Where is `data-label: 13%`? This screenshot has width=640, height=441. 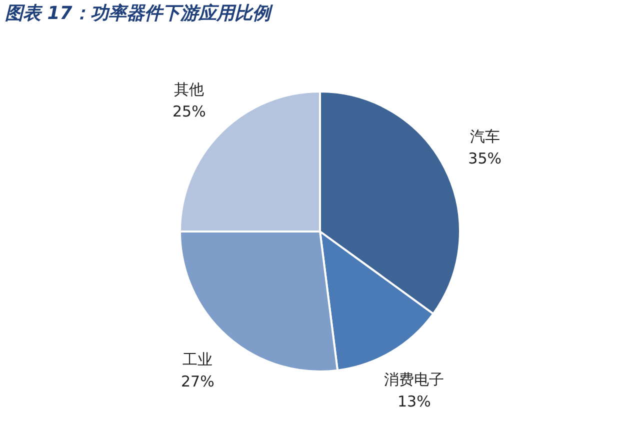
data-label: 13% is located at coordinates (414, 401).